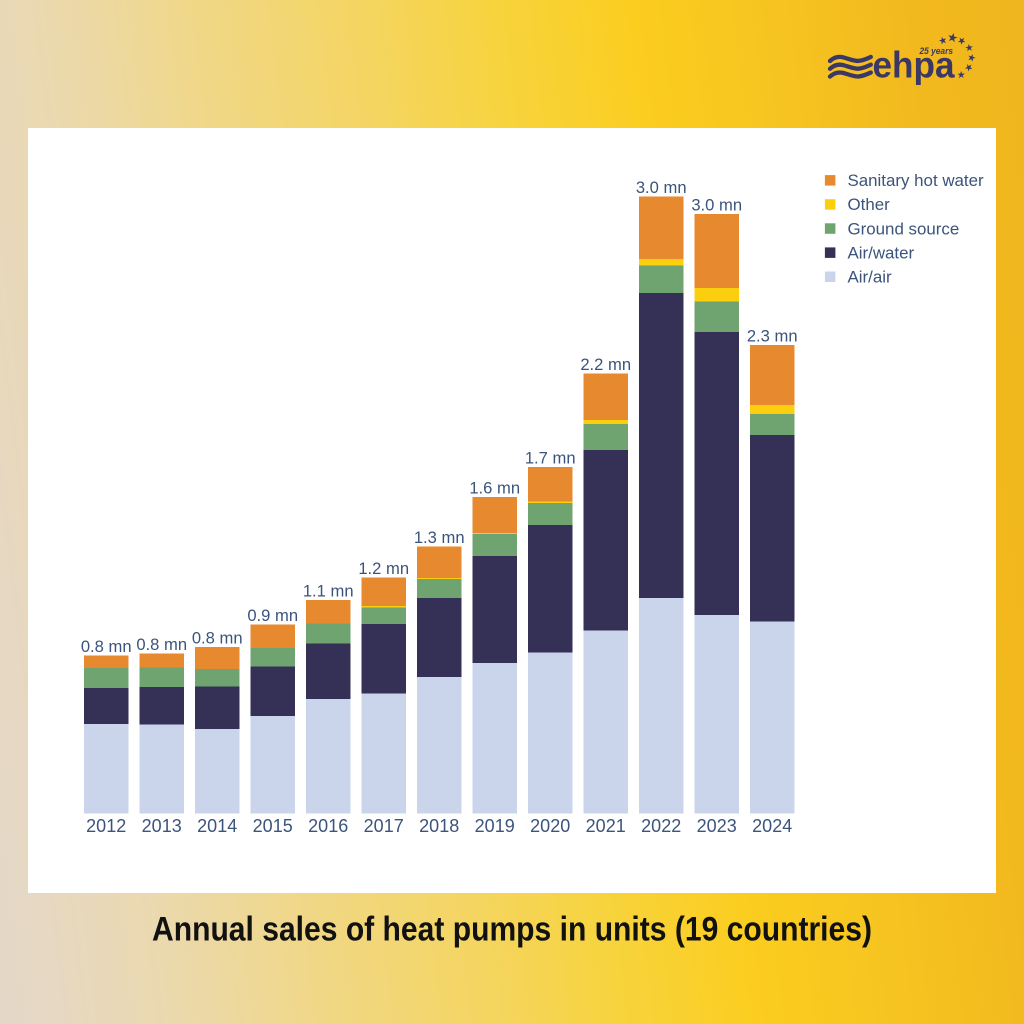 Image resolution: width=1024 pixels, height=1024 pixels. What do you see at coordinates (904, 228) in the screenshot?
I see `svg-text: Ground source` at bounding box center [904, 228].